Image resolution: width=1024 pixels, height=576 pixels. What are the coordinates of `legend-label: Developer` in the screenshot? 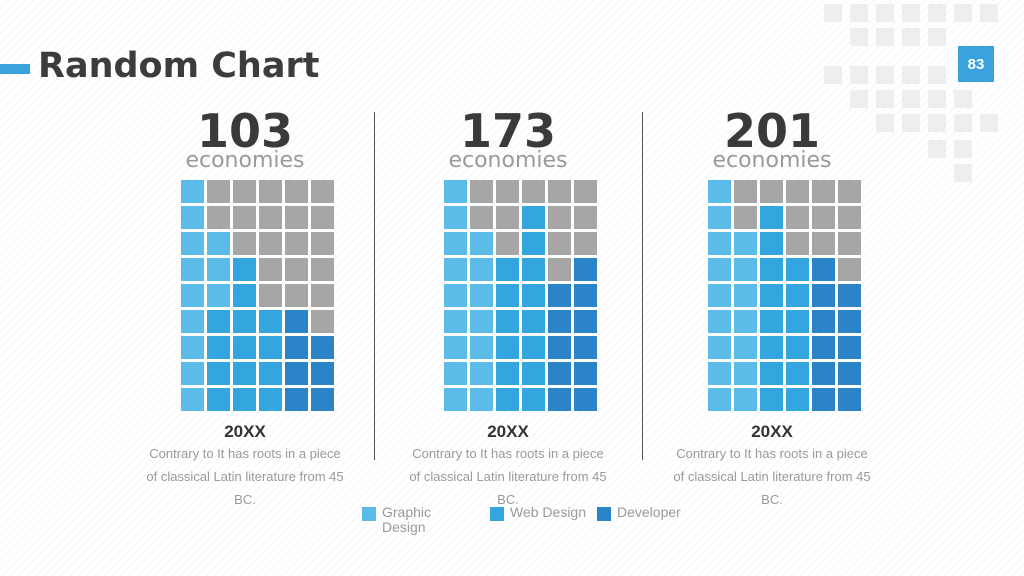 It's located at (649, 512).